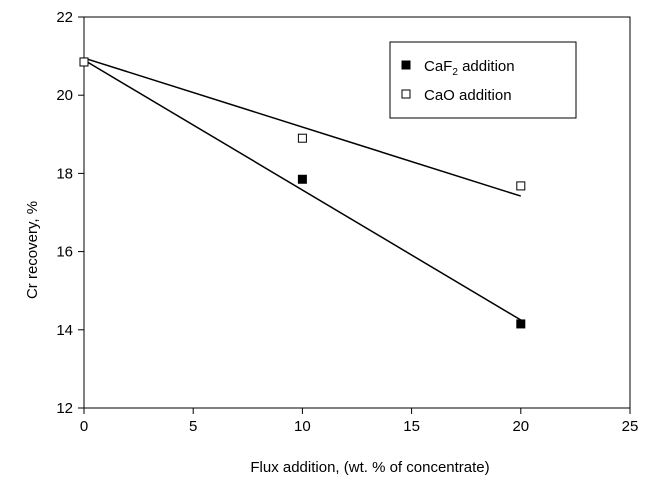  What do you see at coordinates (468, 95) in the screenshot?
I see `legend-label-cao: CaO addition` at bounding box center [468, 95].